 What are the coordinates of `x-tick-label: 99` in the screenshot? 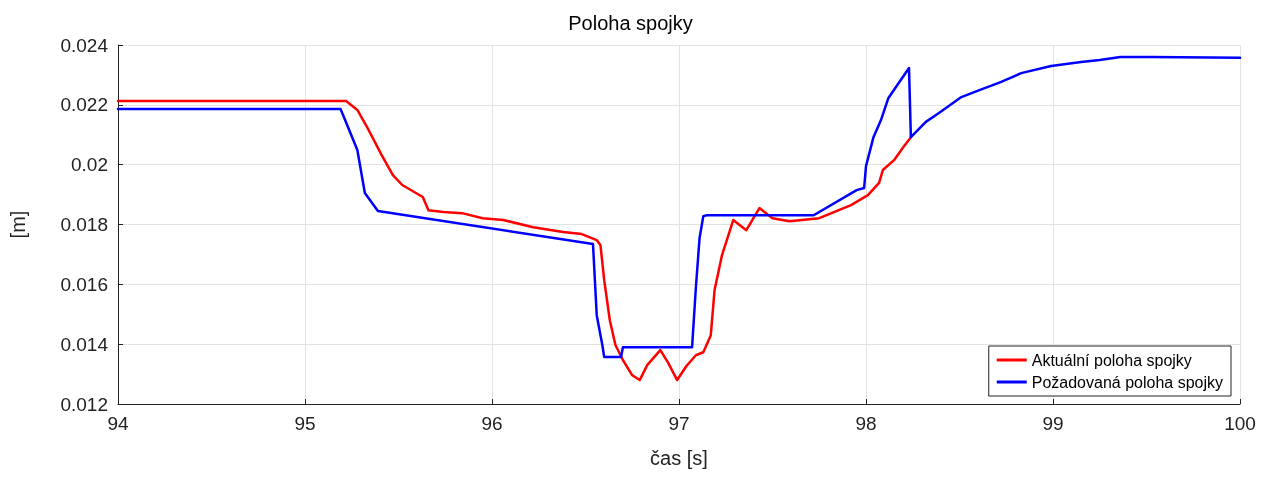 It's located at (1053, 423).